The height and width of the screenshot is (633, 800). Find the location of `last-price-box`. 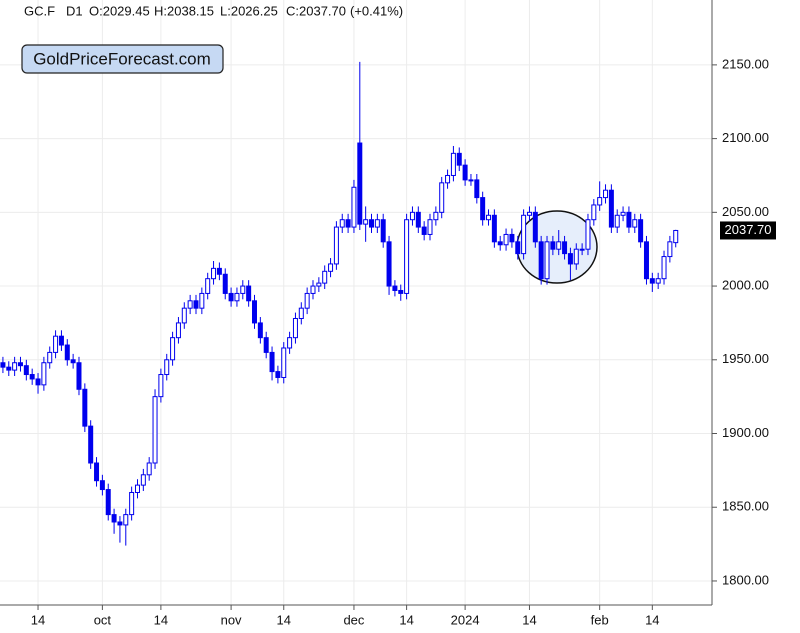

last-price-box is located at coordinates (748, 230).